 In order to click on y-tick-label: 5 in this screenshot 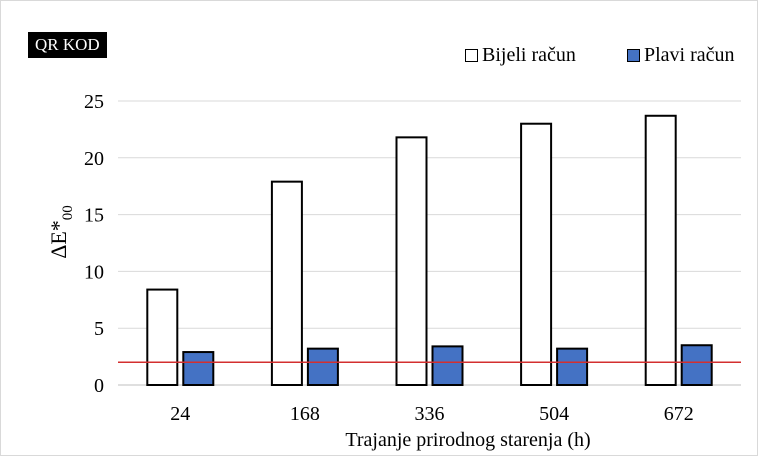, I will do `click(99, 329)`.